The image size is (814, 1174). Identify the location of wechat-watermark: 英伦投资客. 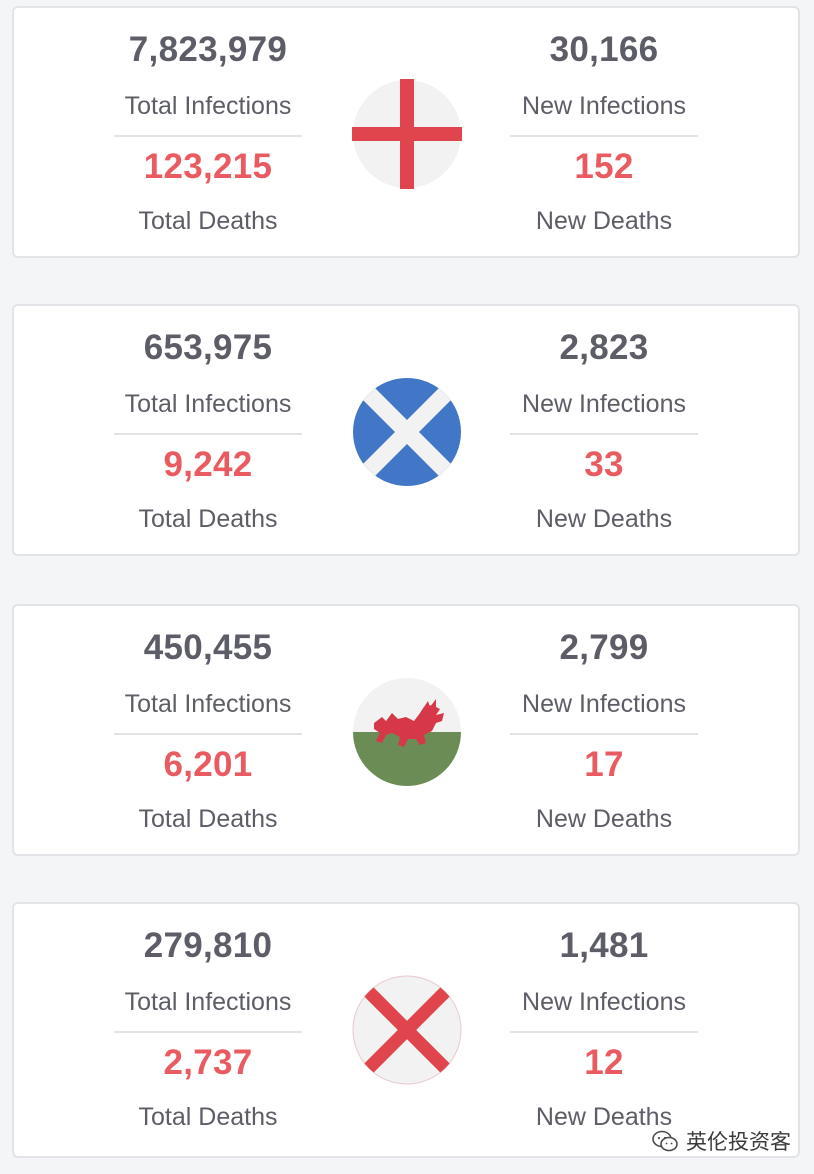
(721, 1141).